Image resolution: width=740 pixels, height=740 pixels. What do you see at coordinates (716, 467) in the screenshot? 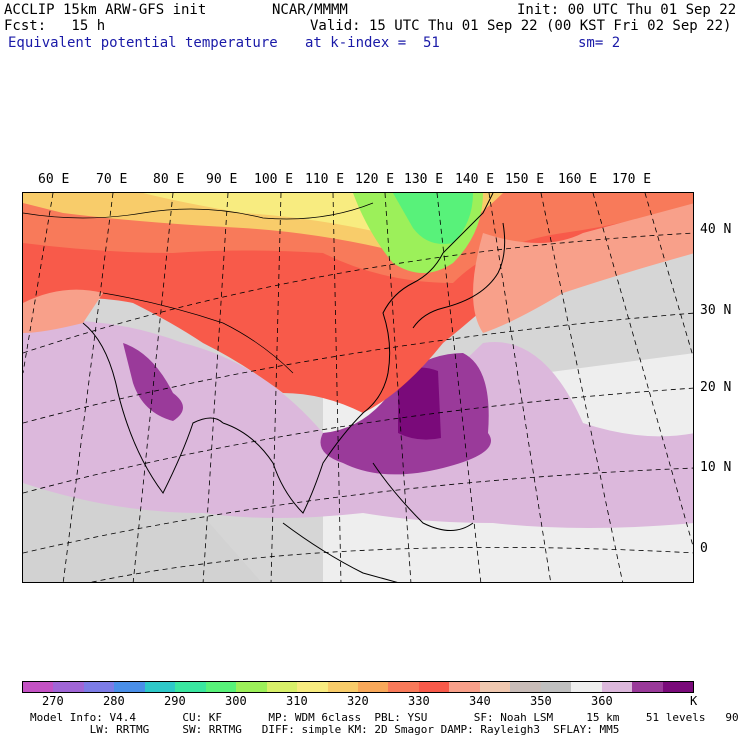
I see `lat-label: 10 N` at bounding box center [716, 467].